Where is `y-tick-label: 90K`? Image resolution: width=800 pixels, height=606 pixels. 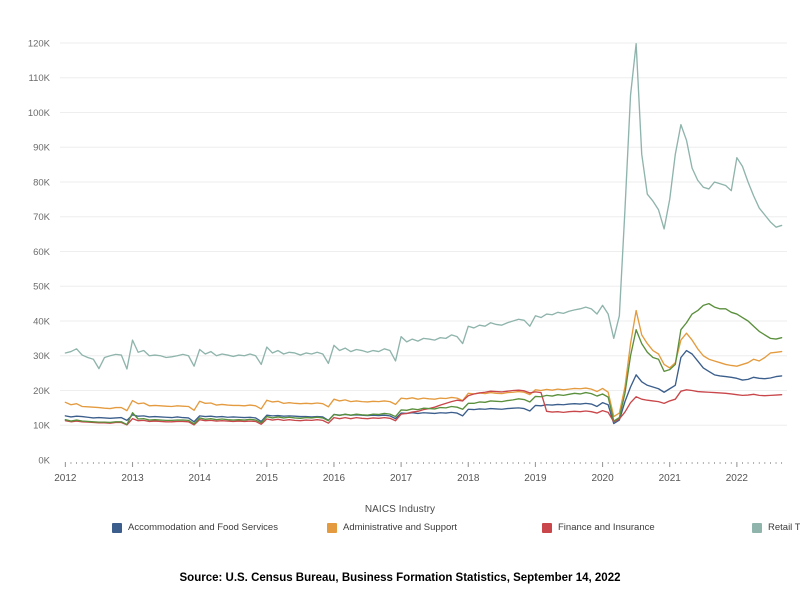 y-tick-label: 90K is located at coordinates (42, 148).